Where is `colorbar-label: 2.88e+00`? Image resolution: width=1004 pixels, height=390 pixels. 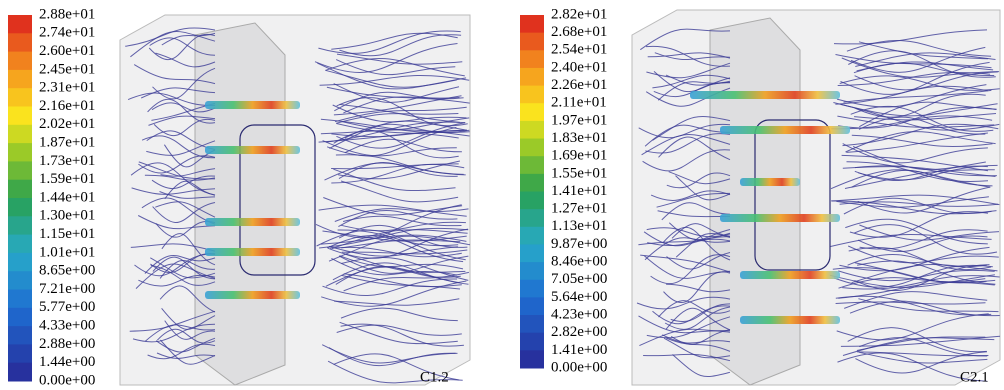 colorbar-label: 2.88e+00 is located at coordinates (67, 344).